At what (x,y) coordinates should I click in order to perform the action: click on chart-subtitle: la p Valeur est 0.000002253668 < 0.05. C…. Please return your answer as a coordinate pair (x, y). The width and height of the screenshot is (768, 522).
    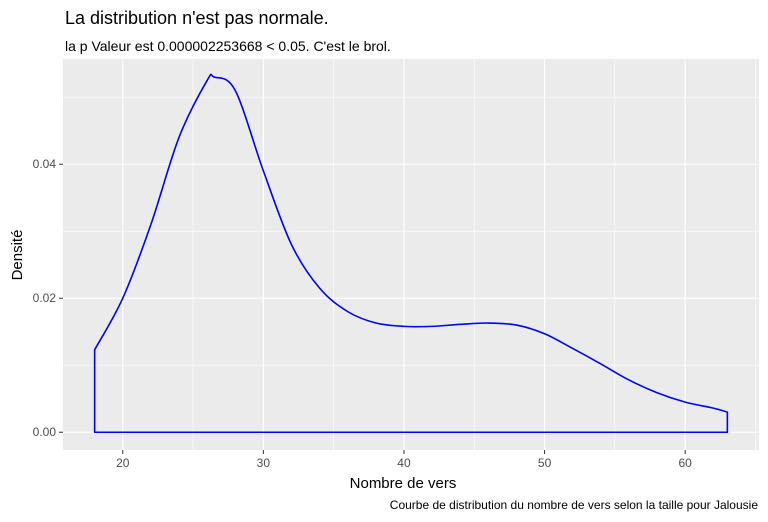
    Looking at the image, I should click on (228, 46).